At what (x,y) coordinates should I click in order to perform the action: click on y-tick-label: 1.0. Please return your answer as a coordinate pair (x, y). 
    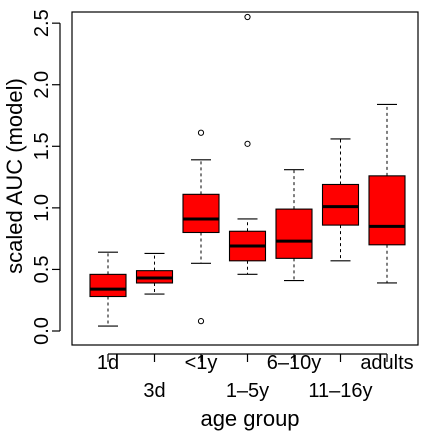
    Looking at the image, I should click on (42, 208).